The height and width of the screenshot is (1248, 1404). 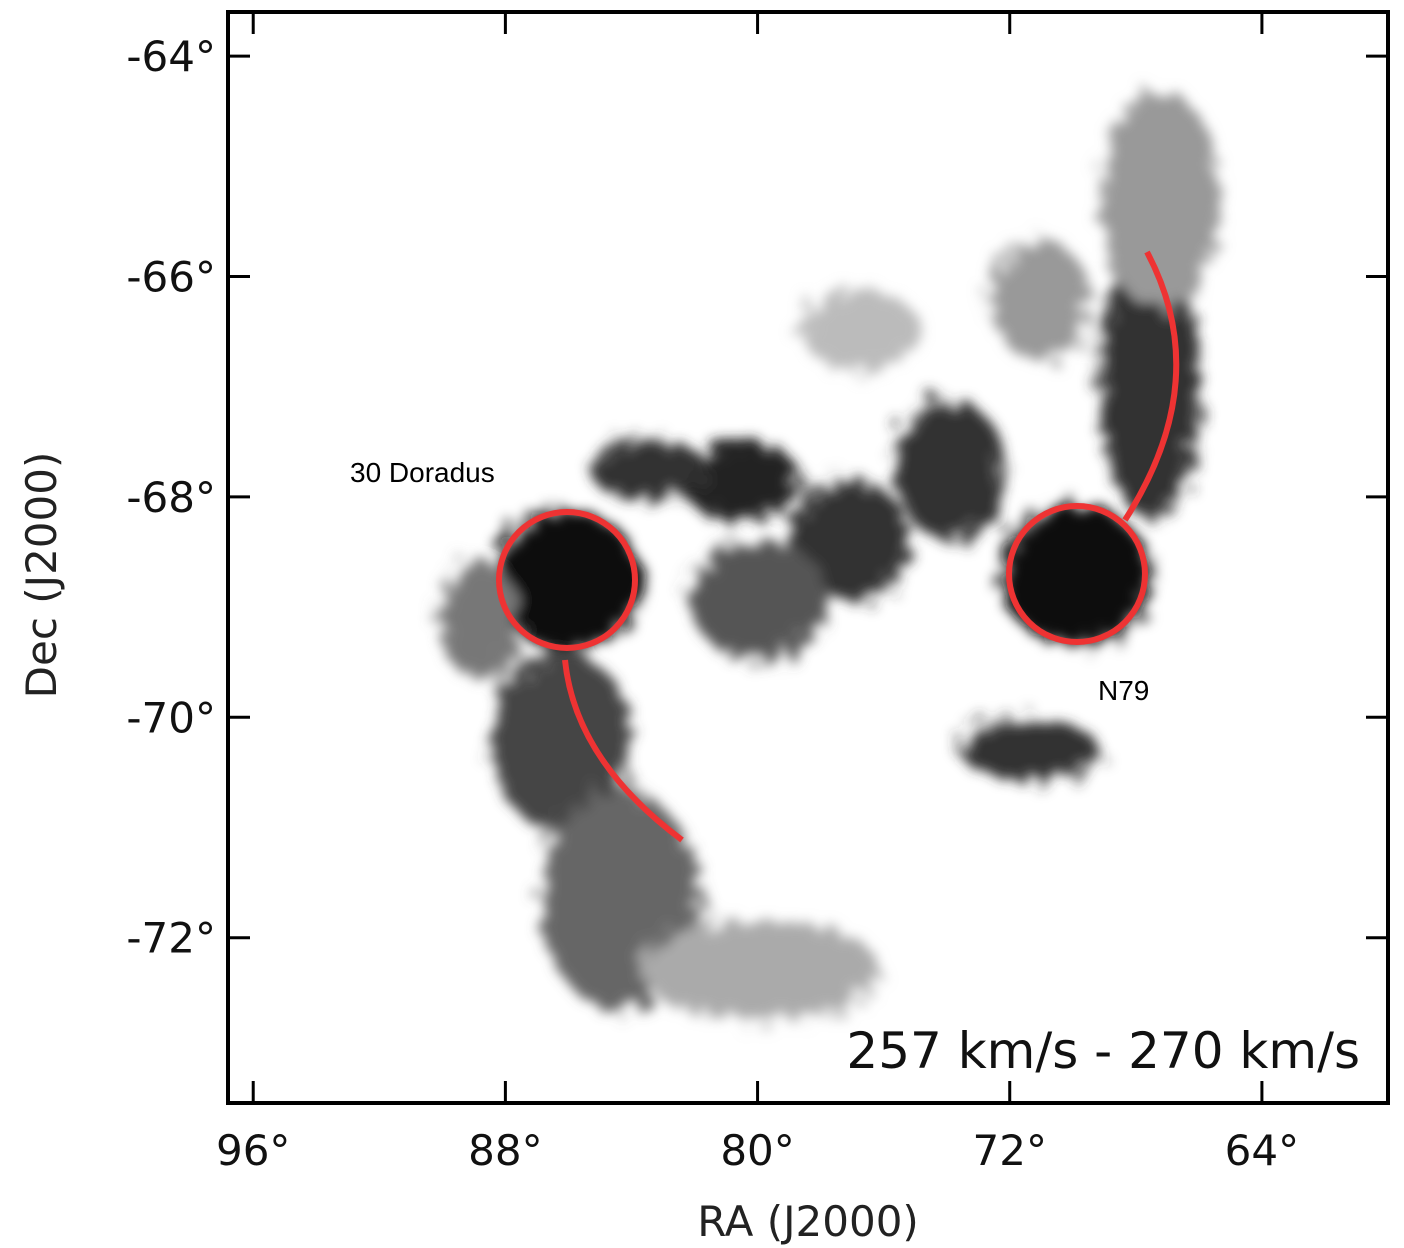 What do you see at coordinates (808, 1221) in the screenshot?
I see `x-axis-label: RA (J2000)` at bounding box center [808, 1221].